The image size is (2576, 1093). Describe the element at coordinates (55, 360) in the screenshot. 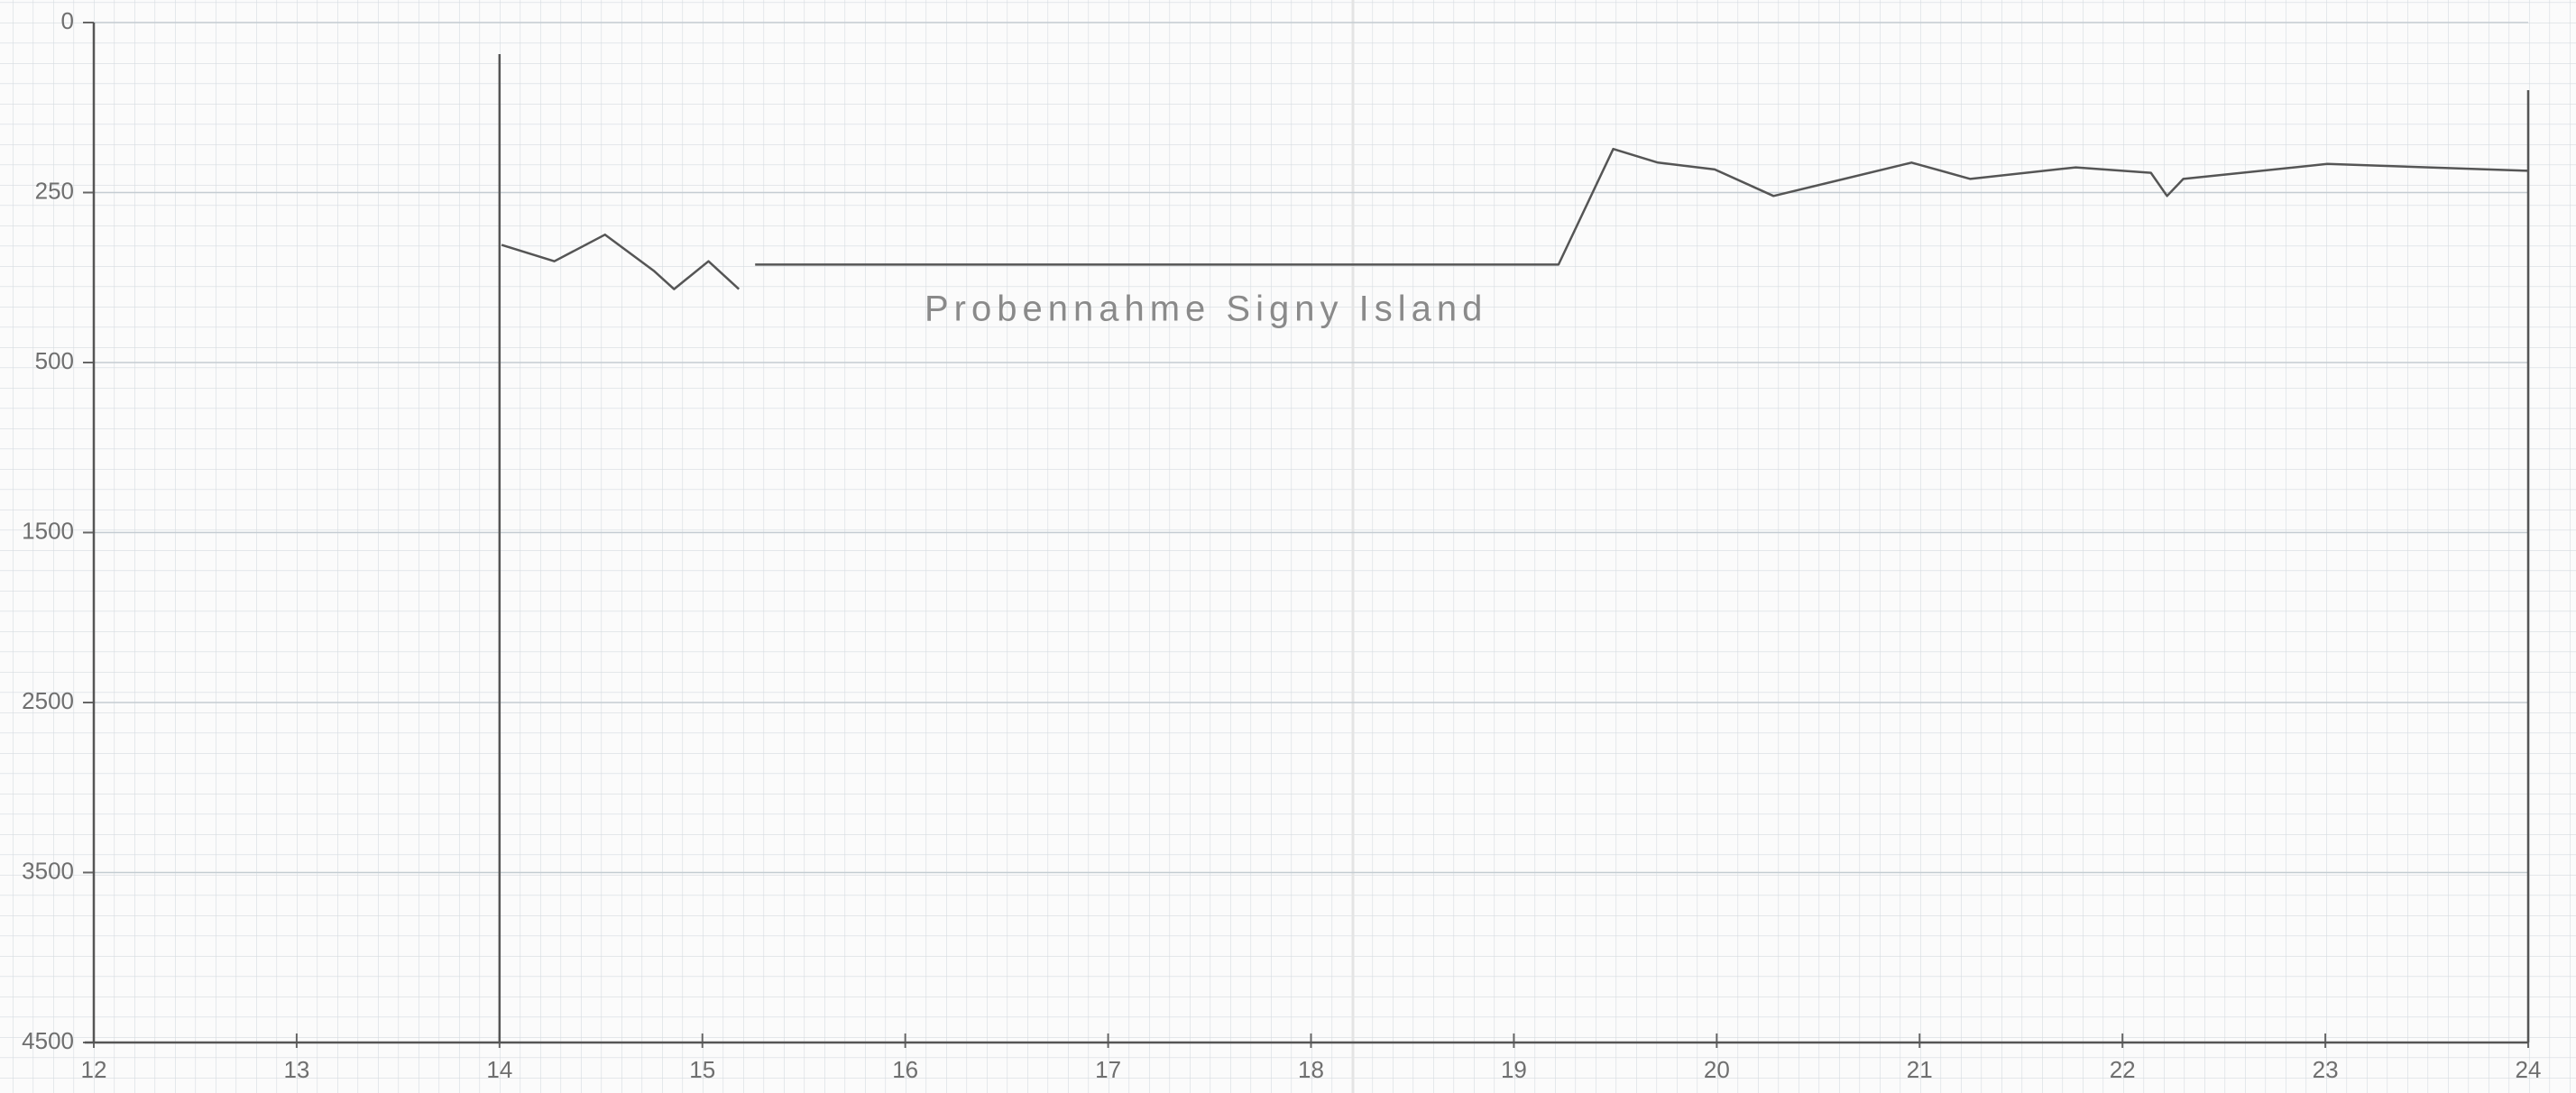

I see `y-tick-label: 500` at that location.